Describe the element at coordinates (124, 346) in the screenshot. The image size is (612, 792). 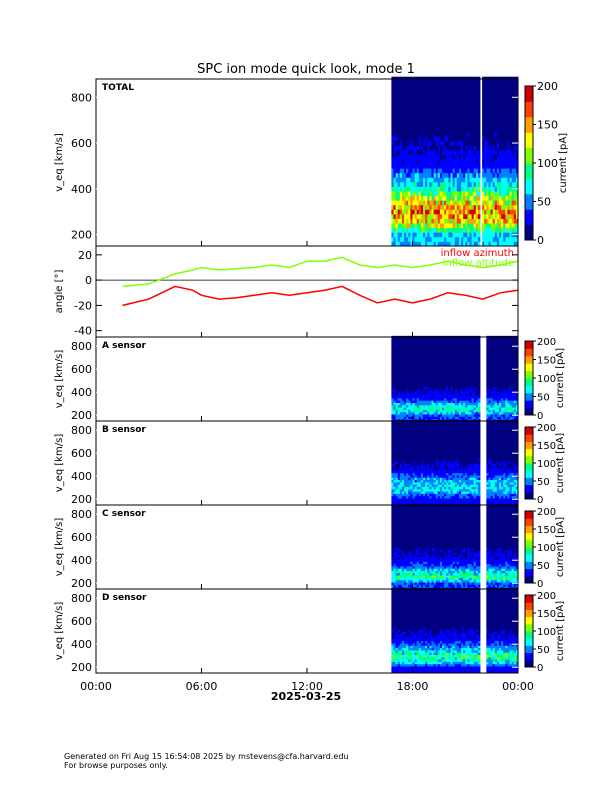
I see `panel-label: A sensor` at that location.